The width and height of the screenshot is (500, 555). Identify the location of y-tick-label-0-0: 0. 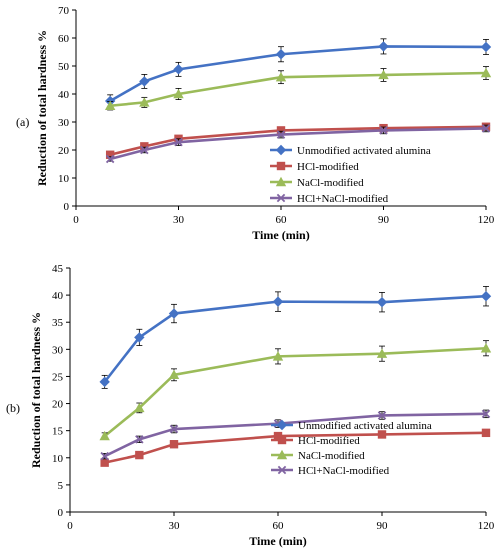
(67, 207).